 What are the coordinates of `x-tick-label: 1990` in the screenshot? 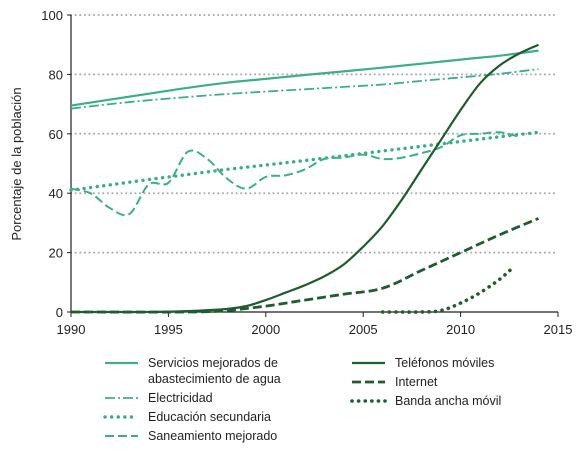 It's located at (71, 329).